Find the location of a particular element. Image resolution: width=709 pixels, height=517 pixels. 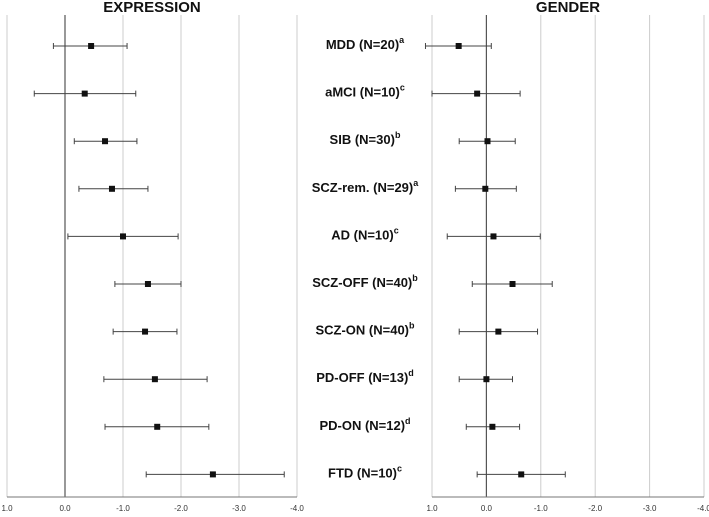

category-label: MDD (N=20)a is located at coordinates (365, 43).